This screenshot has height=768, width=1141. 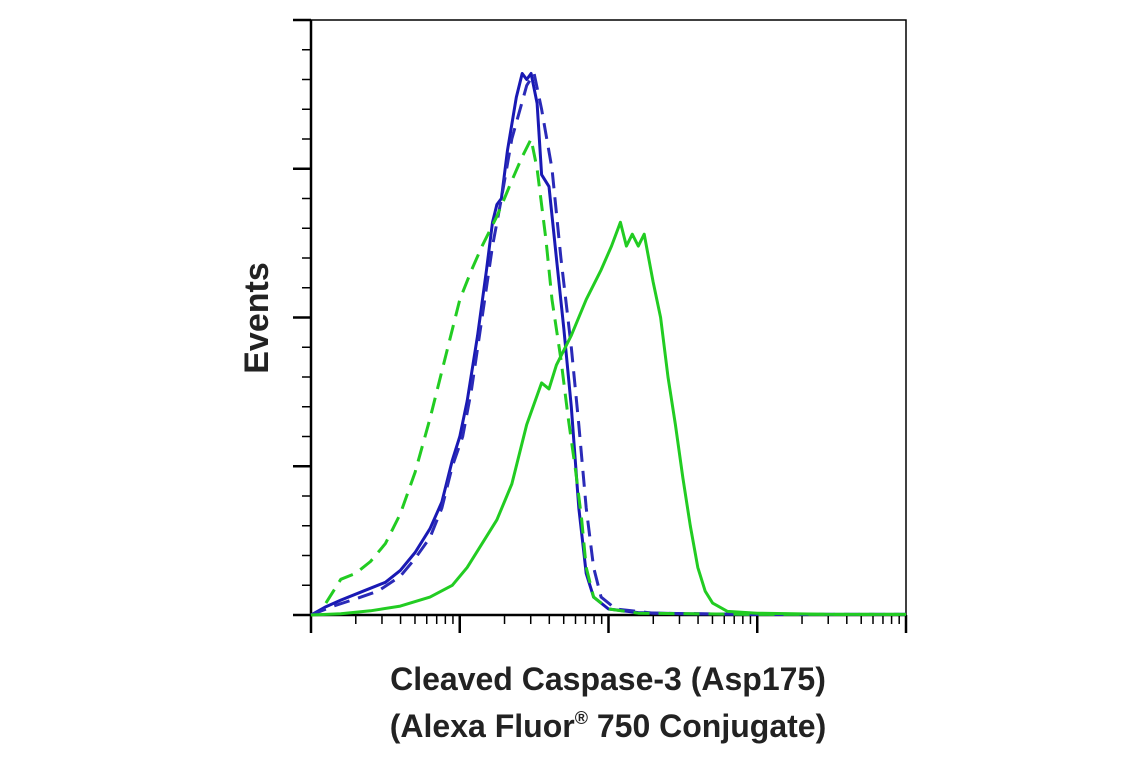 I want to click on y-axis-ticks, so click(x=302, y=317).